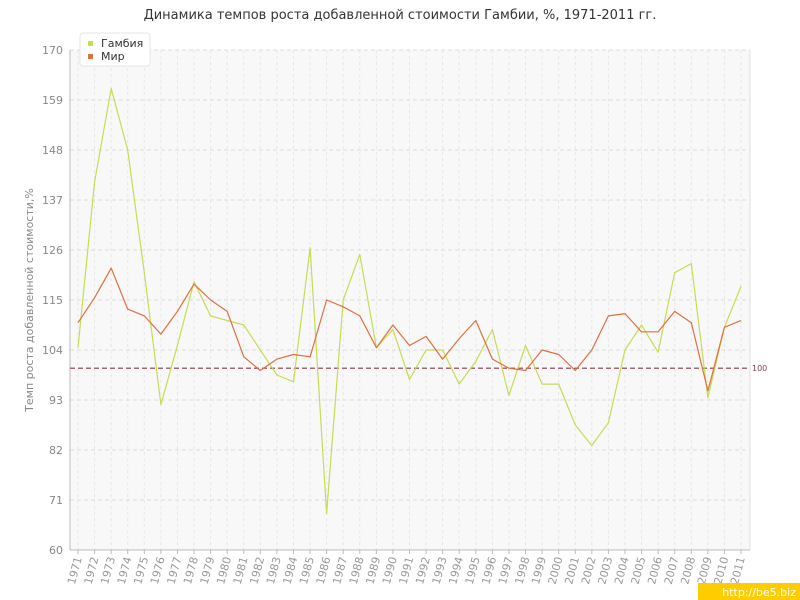 The width and height of the screenshot is (800, 600). I want to click on watermark-link: http://be5.biz, so click(759, 592).